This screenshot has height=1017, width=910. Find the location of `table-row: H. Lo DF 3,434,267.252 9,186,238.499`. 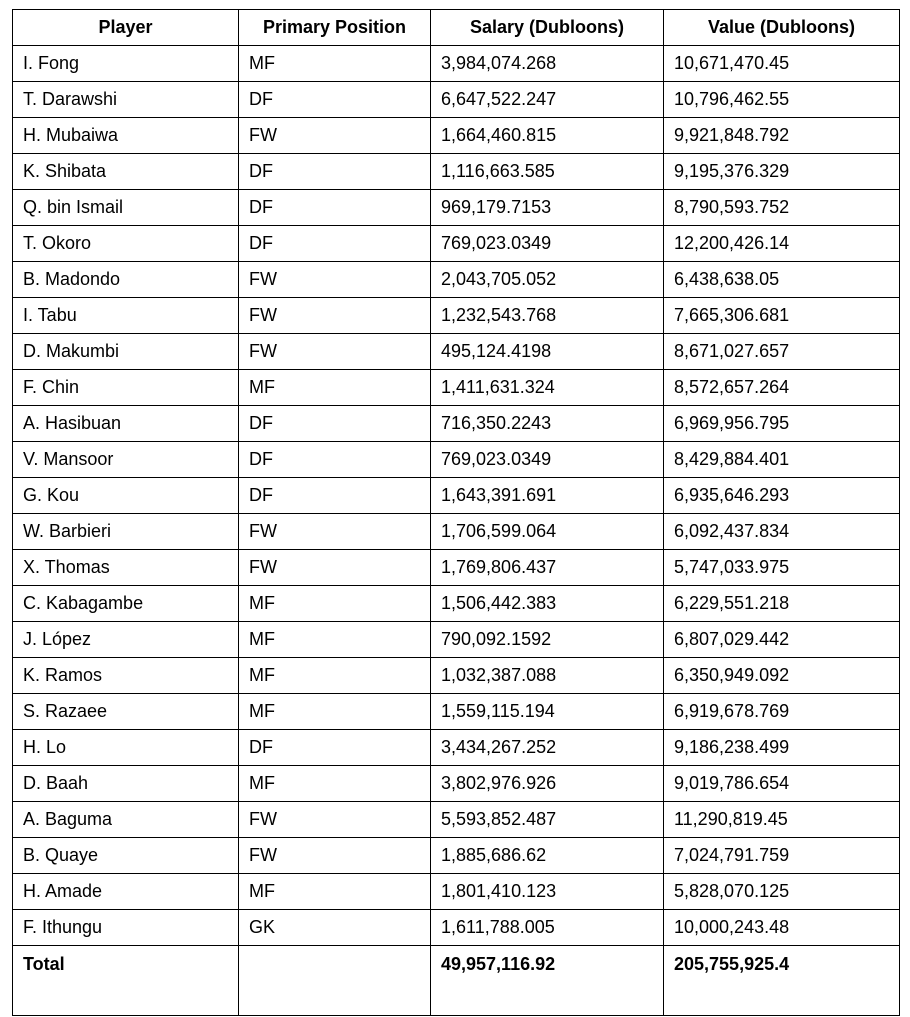

table-row: H. Lo DF 3,434,267.252 9,186,238.499 is located at coordinates (456, 747).